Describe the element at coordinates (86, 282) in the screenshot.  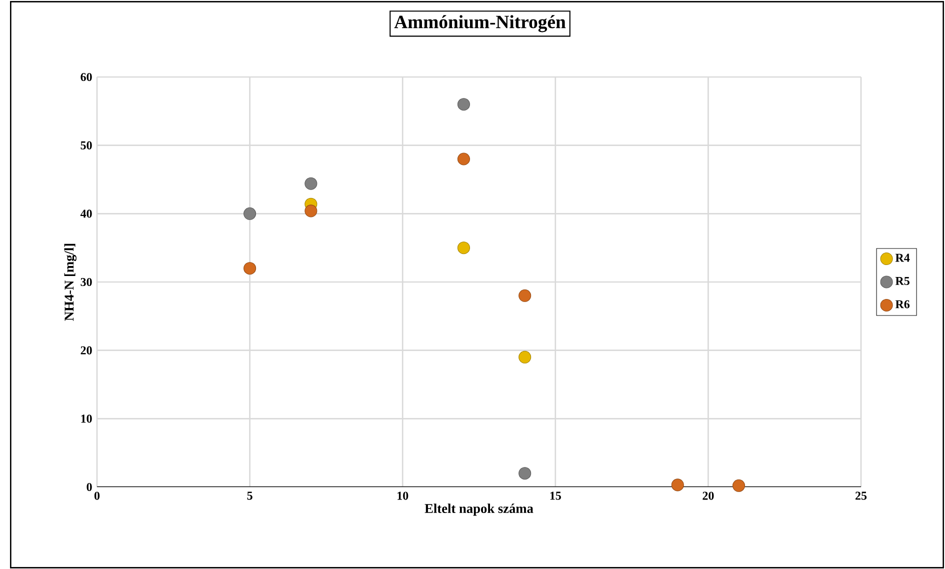
I see `y-tick-label: 30` at that location.